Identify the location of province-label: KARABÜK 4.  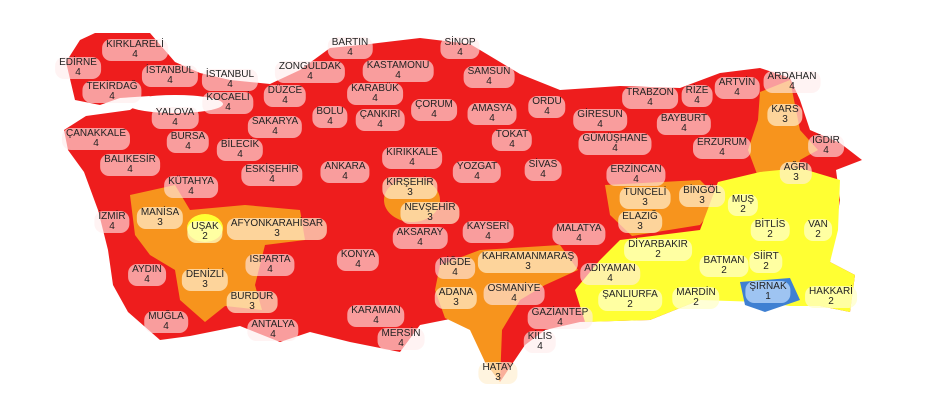
(375, 94).